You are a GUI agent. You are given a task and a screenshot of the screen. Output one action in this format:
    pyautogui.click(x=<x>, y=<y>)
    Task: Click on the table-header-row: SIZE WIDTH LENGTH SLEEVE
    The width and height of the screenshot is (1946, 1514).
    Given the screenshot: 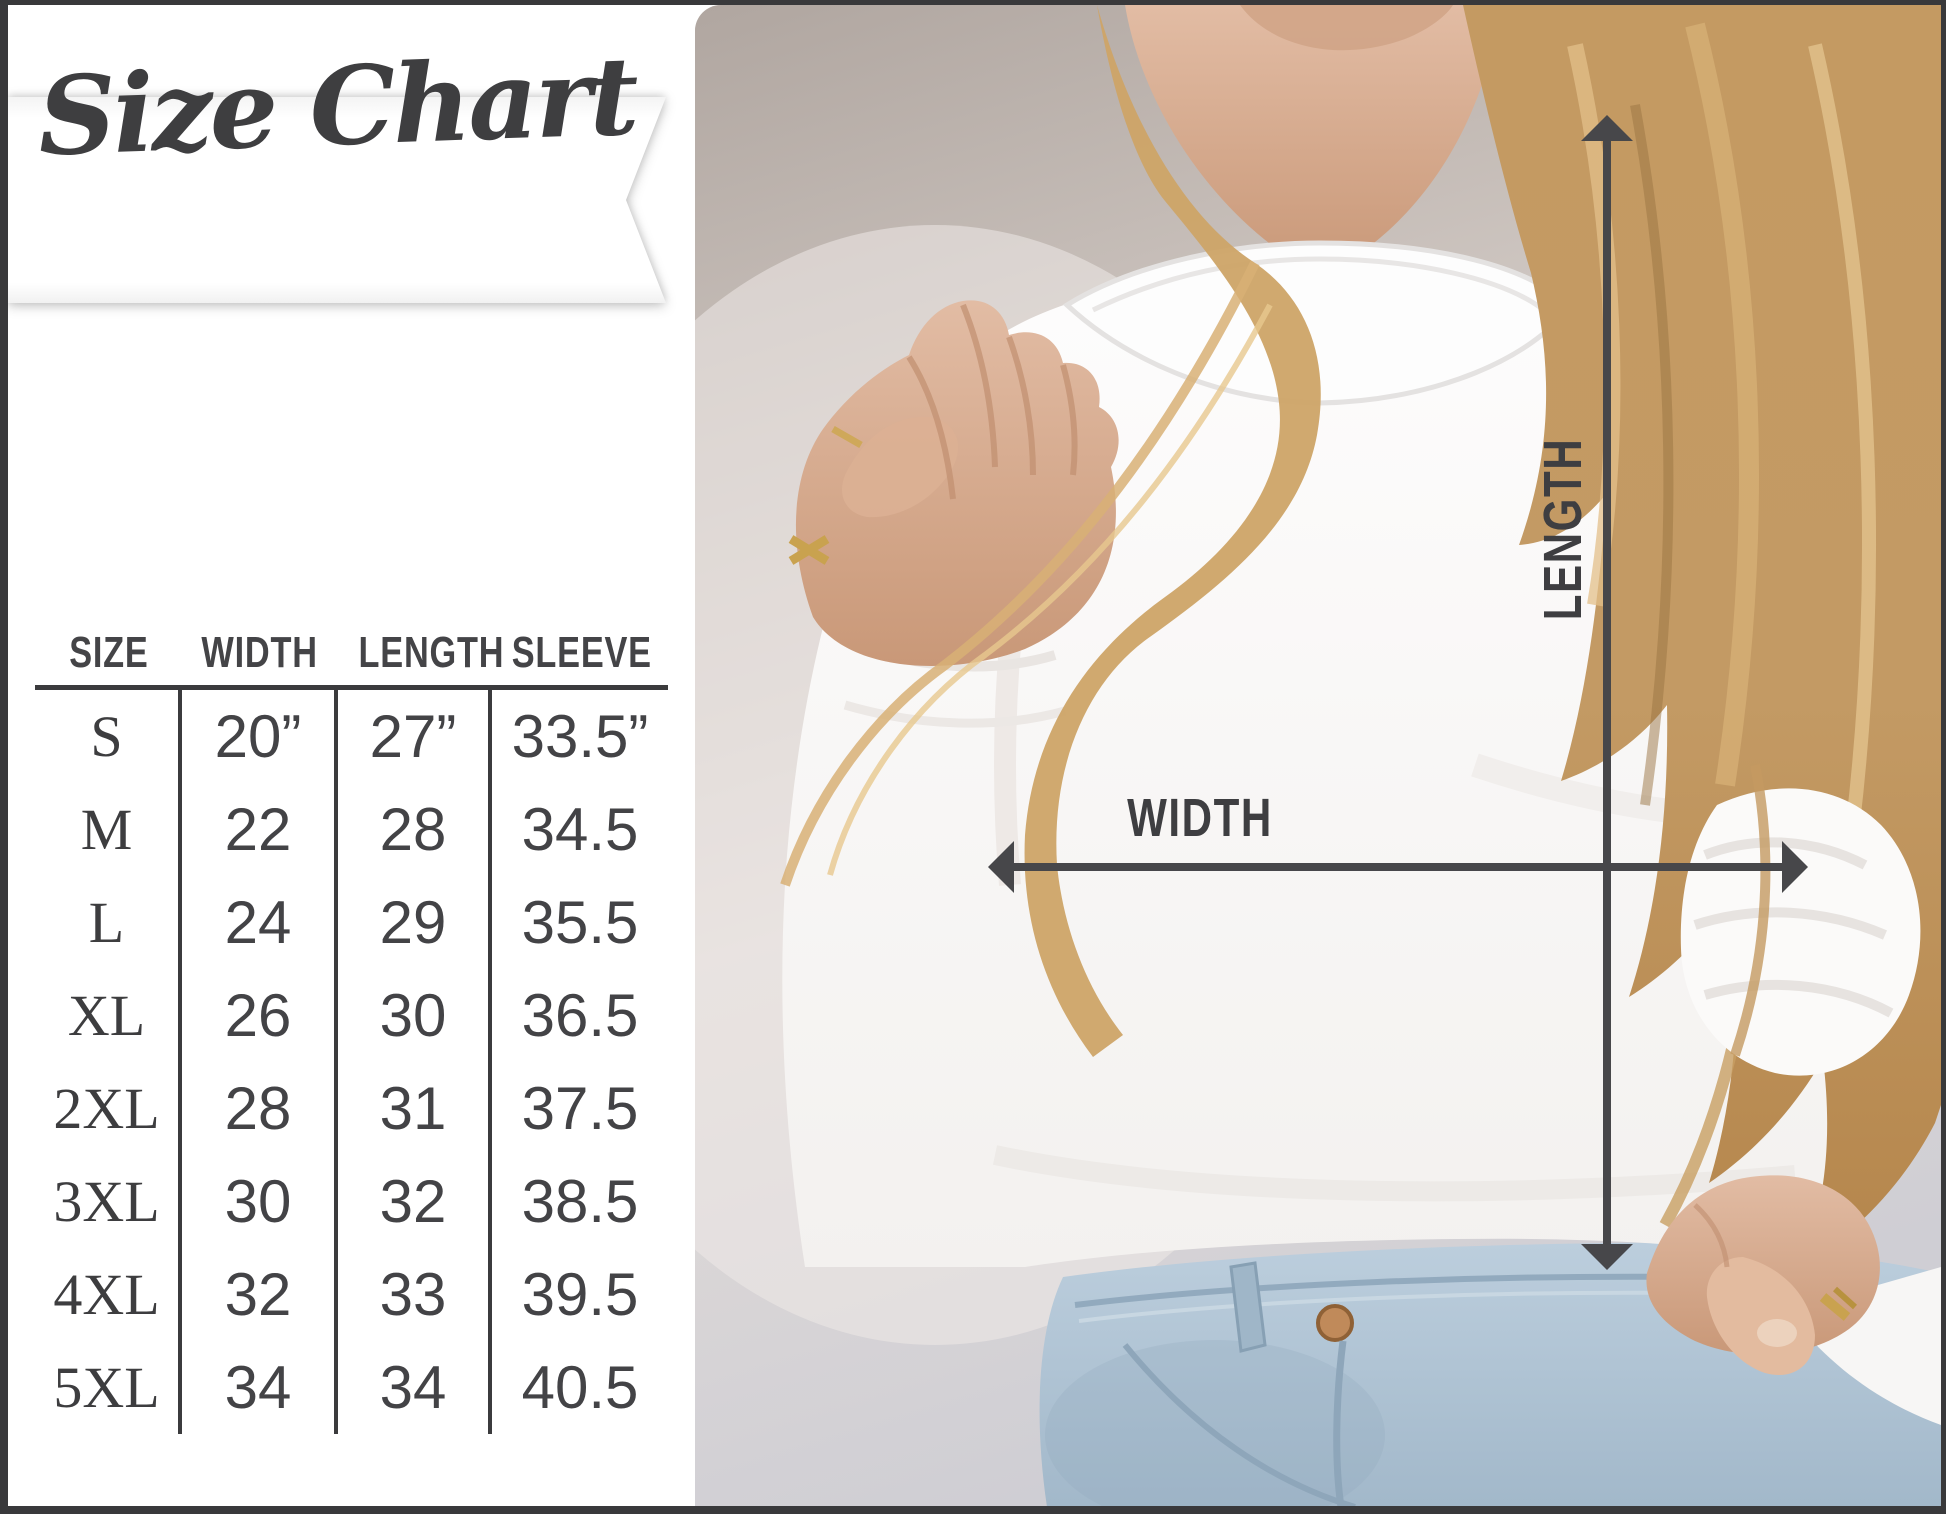 What is the action you would take?
    pyautogui.click(x=351, y=655)
    